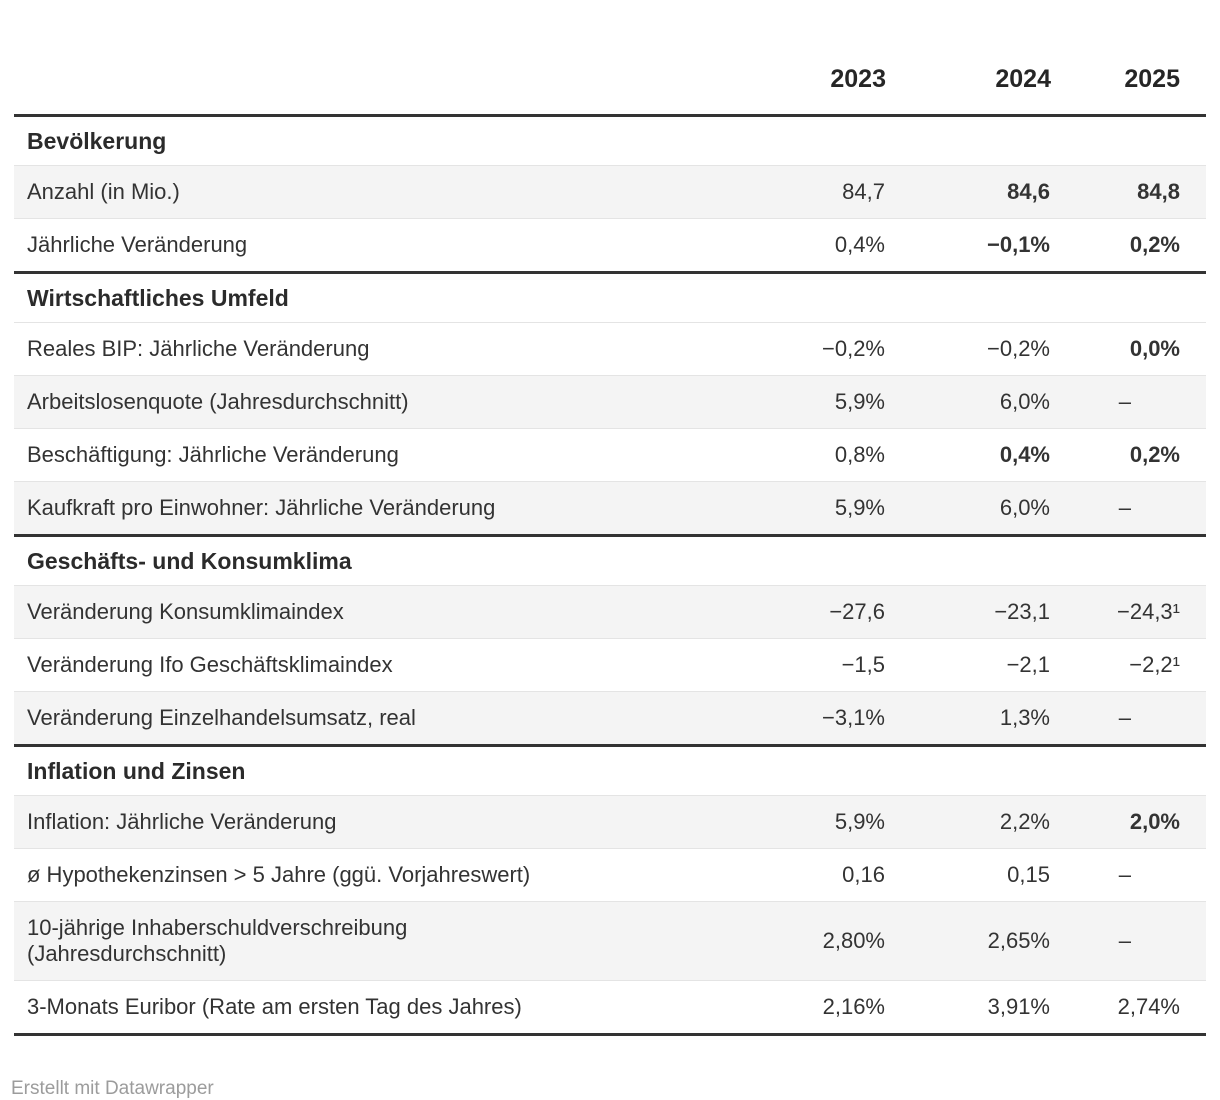  What do you see at coordinates (803, 245) in the screenshot?
I see `cell-value: 0,4%` at bounding box center [803, 245].